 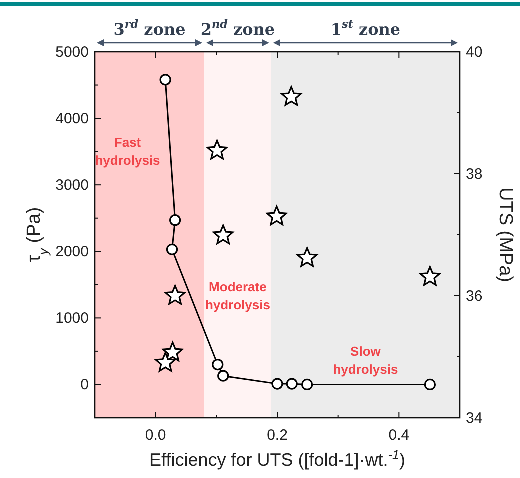 I want to click on band-label: 3$^{rd}$ zone, so click(x=150, y=28).